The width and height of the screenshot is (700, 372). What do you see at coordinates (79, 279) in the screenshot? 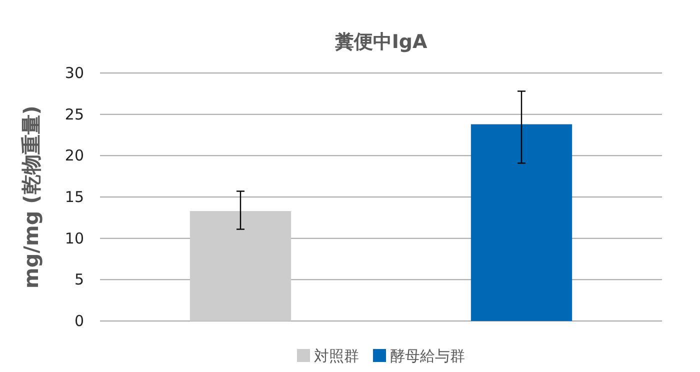
I see `y-tick-label: 5` at bounding box center [79, 279].